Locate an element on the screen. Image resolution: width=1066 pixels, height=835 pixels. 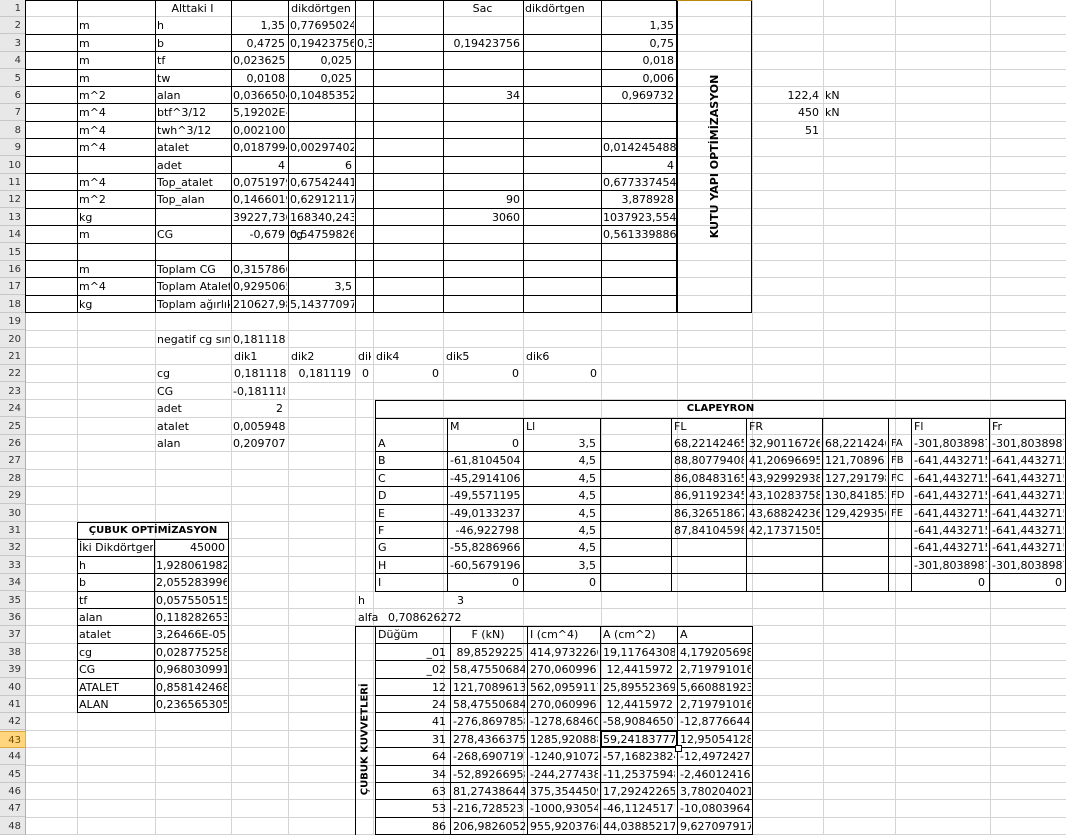
kuvvet-i-43: 1285,920888 is located at coordinates (564, 739).